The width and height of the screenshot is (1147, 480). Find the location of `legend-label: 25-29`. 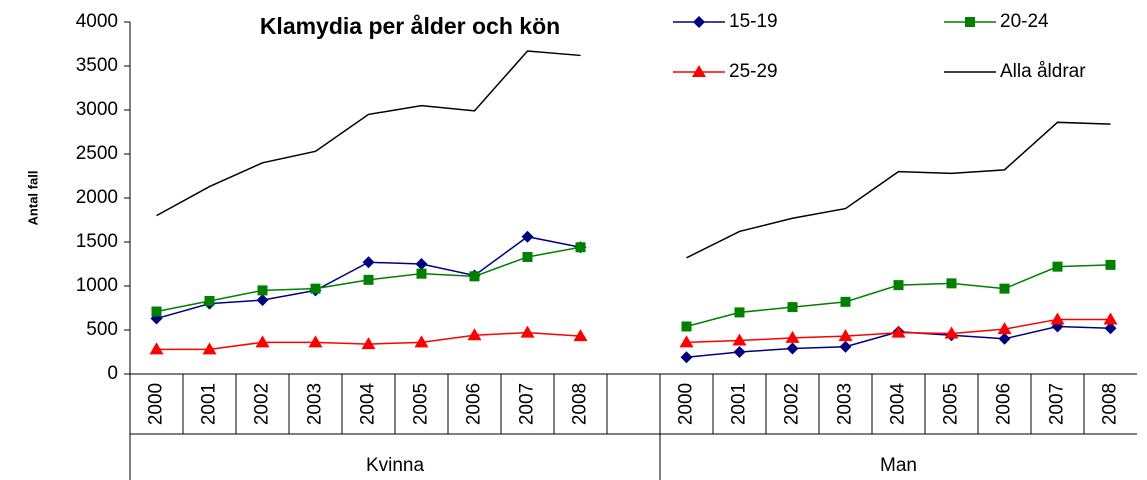

legend-label: 25-29 is located at coordinates (753, 71).